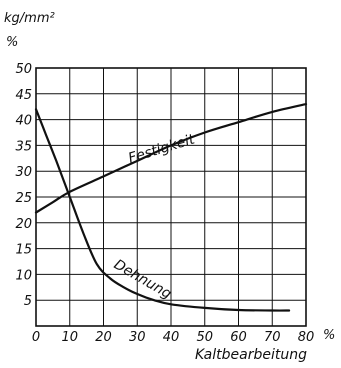 Image resolution: width=341 pixels, height=368 pixels. Describe the element at coordinates (29, 18) in the screenshot. I see `y-unit-top: kg/mm²` at that location.